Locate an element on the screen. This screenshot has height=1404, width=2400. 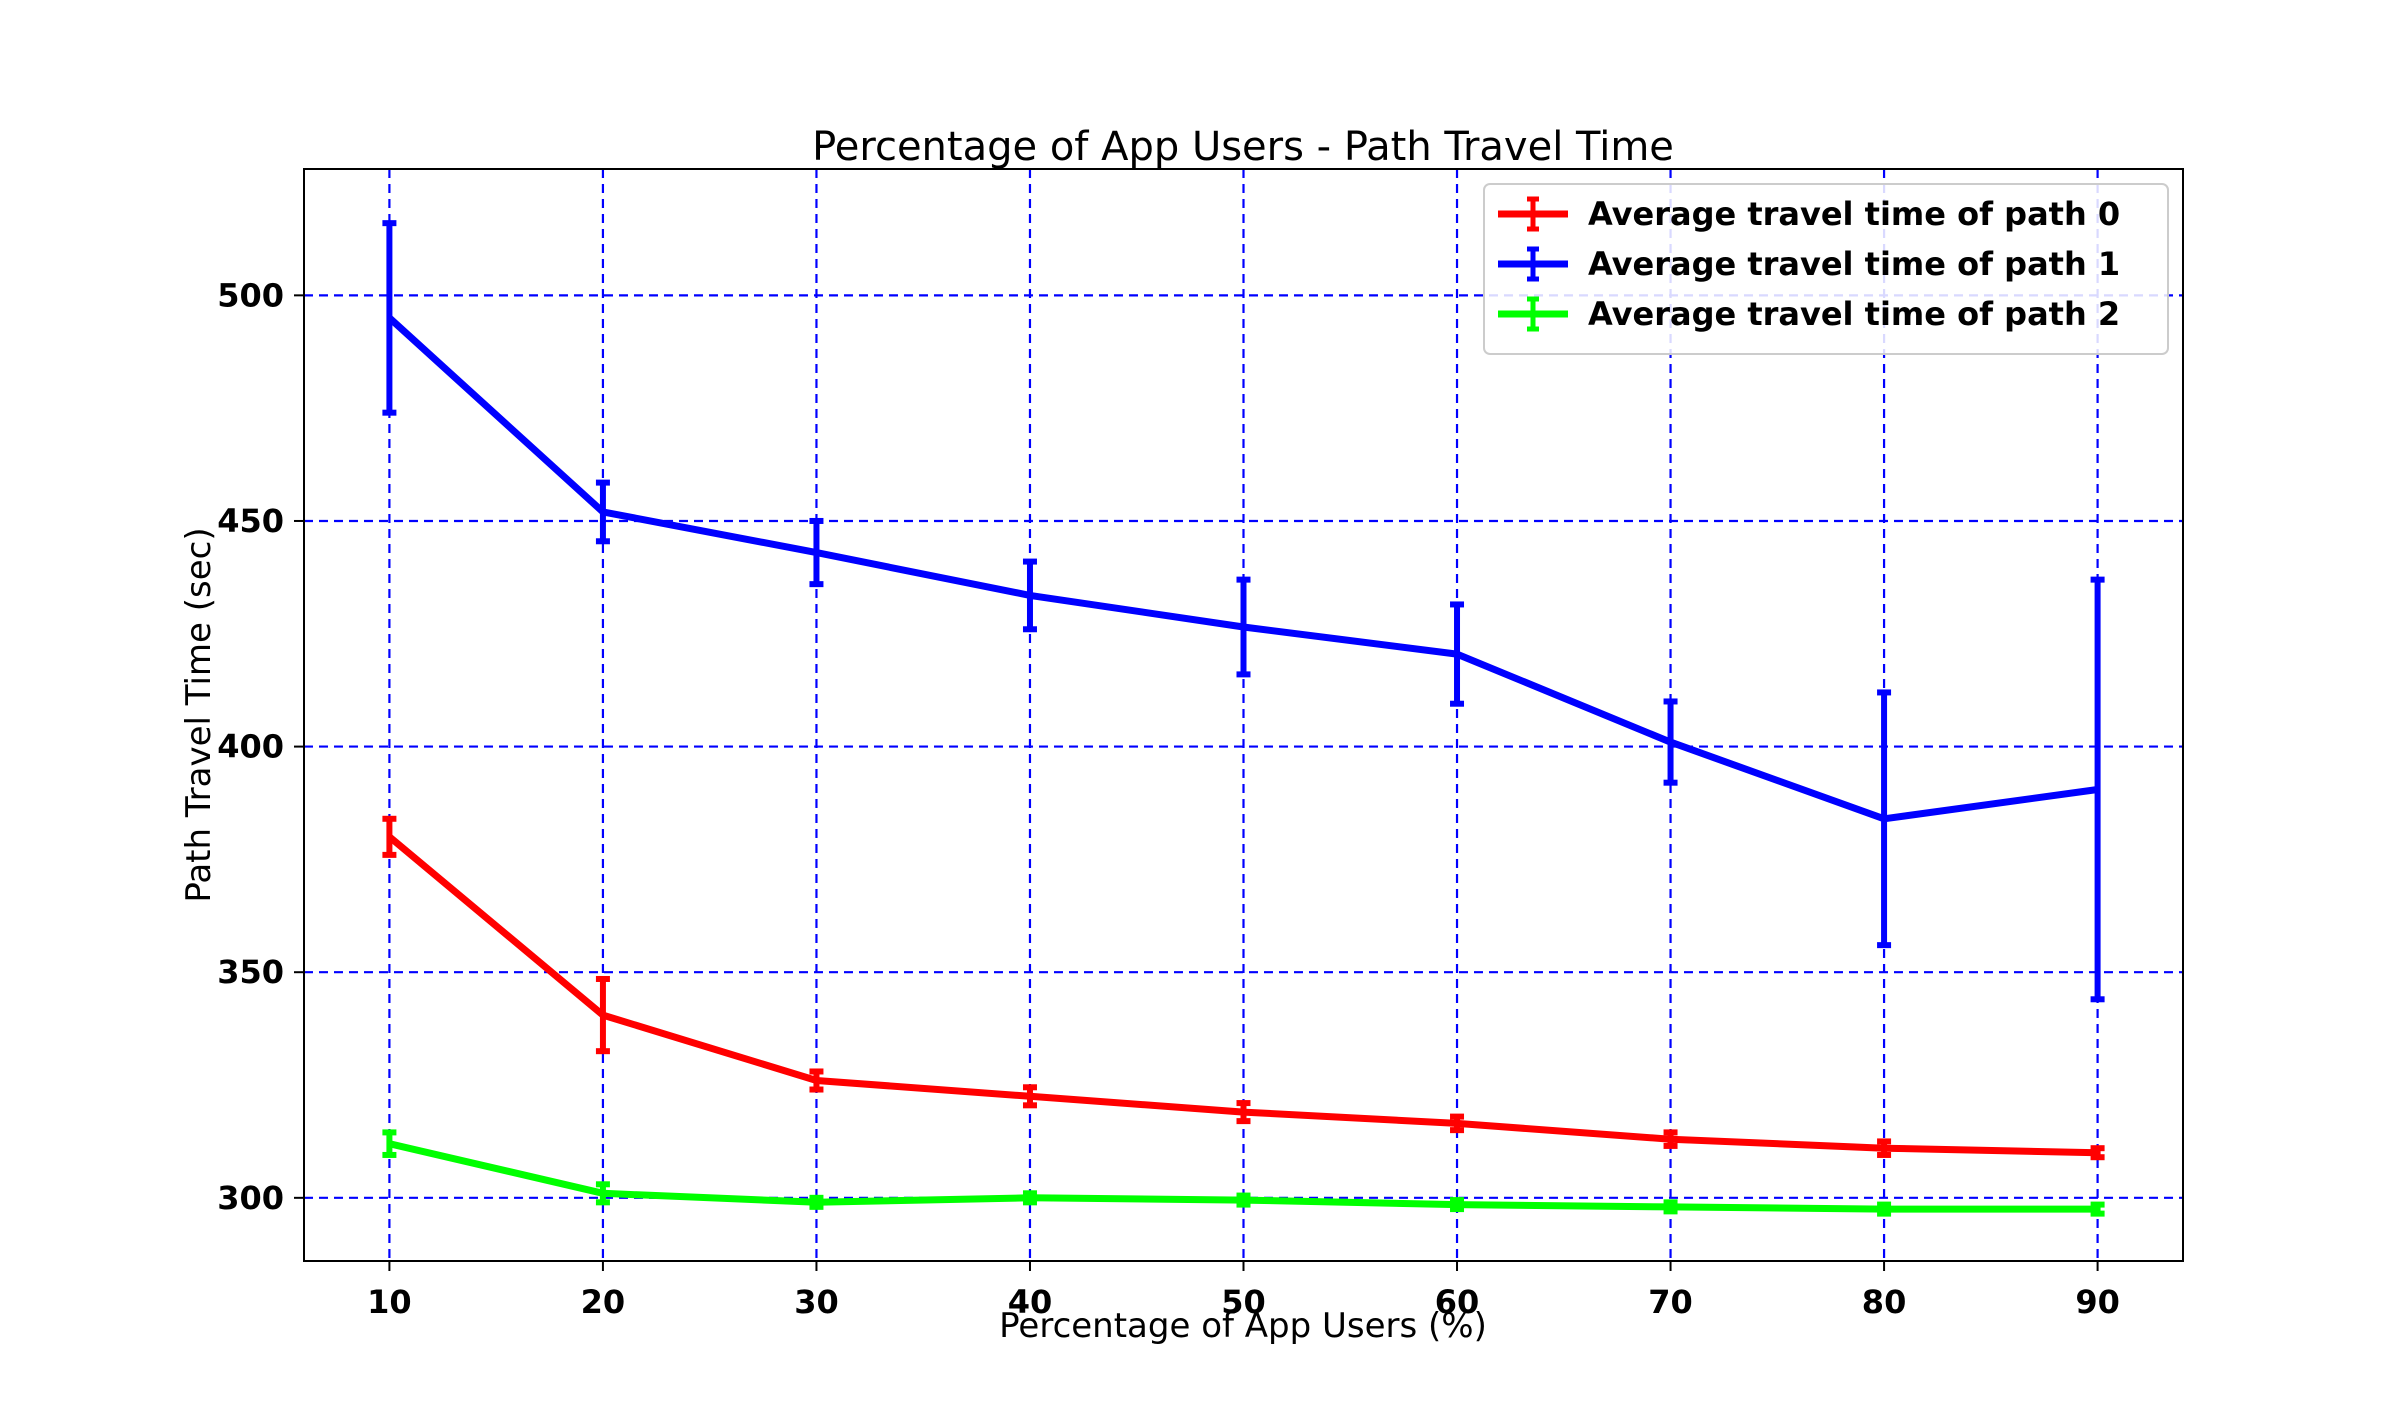
y-tick-label: 450 is located at coordinates (250, 521).